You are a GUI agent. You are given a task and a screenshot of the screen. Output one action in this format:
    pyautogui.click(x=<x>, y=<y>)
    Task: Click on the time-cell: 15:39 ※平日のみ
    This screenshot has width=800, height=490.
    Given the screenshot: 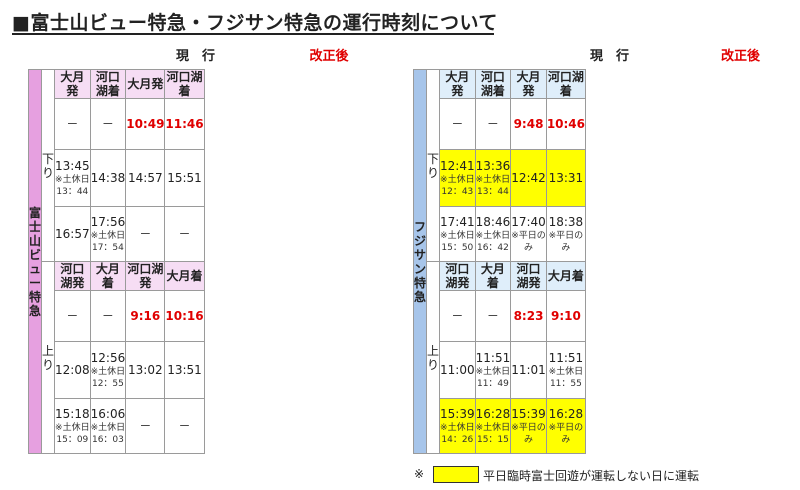 What is the action you would take?
    pyautogui.click(x=528, y=426)
    